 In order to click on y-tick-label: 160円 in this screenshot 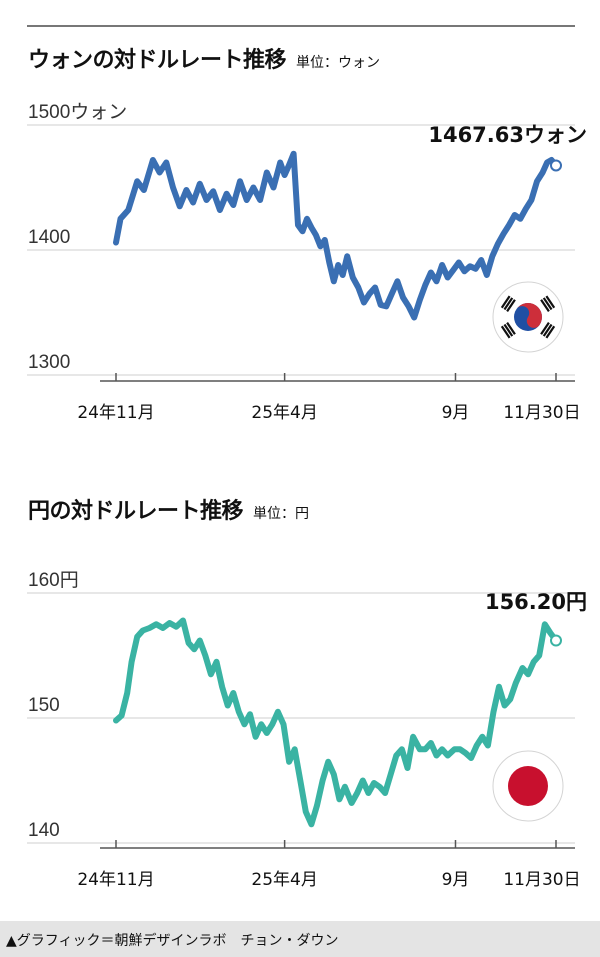, I will do `click(53, 580)`.